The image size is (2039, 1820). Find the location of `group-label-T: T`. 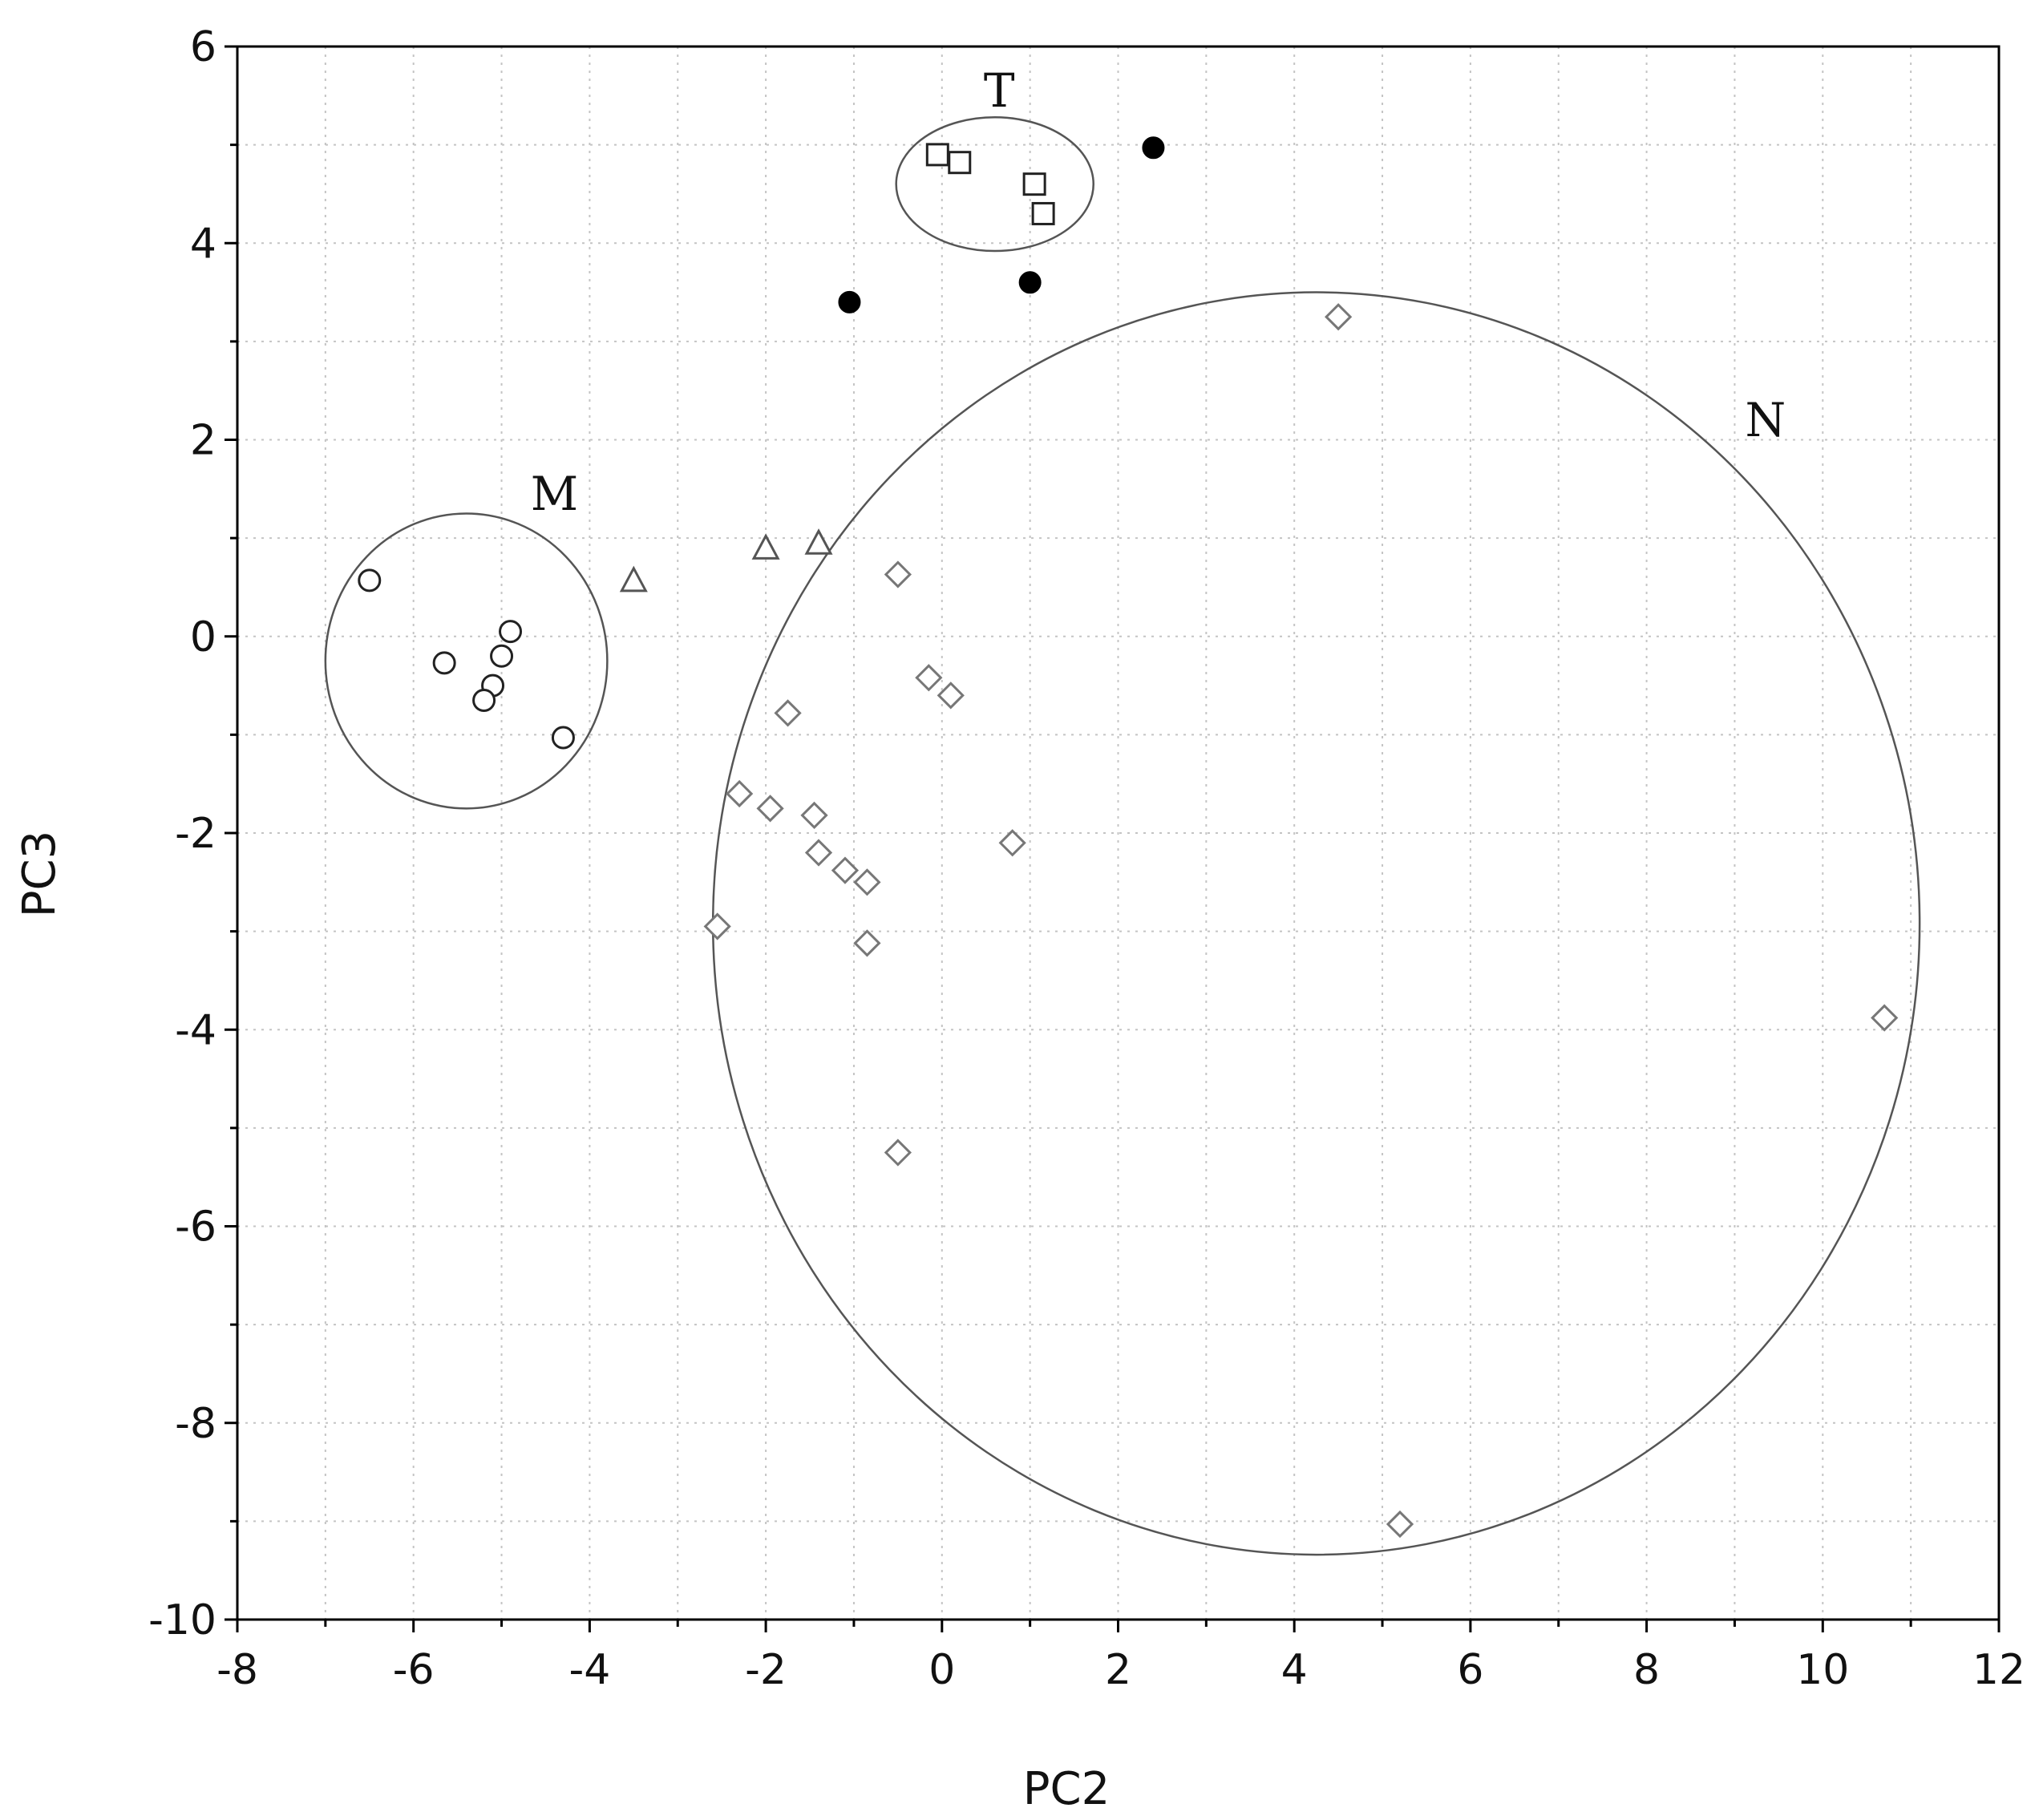

group-label-T: T is located at coordinates (999, 90).